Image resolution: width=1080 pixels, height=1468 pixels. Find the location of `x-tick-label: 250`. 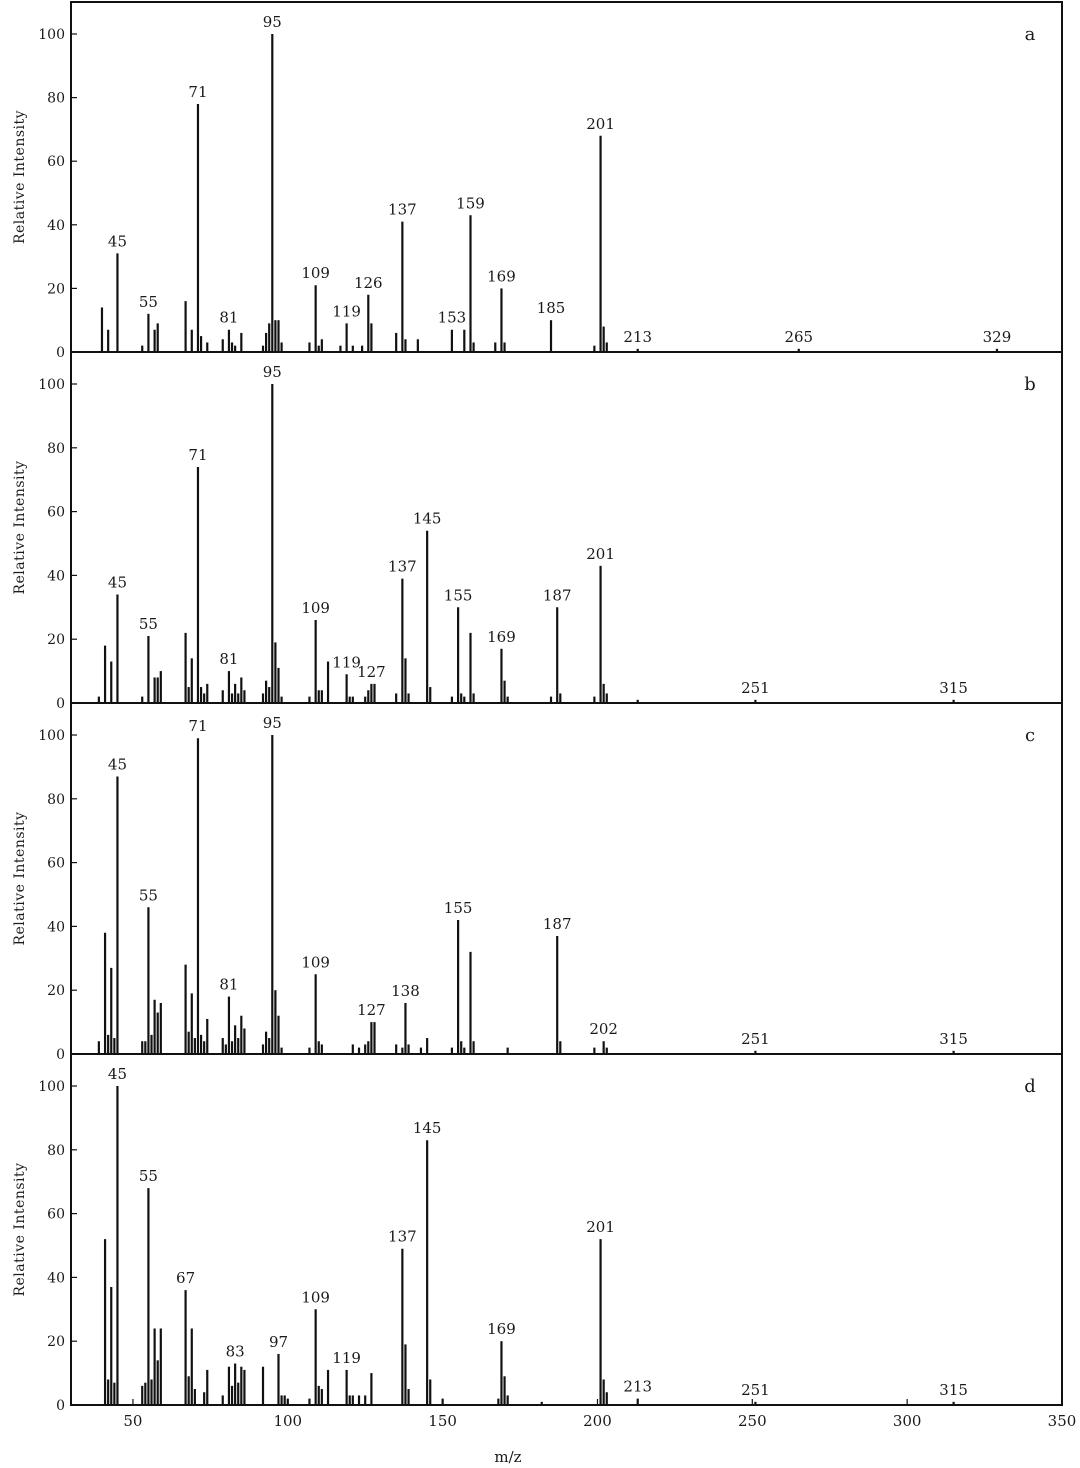

x-tick-label: 250 is located at coordinates (752, 1421).